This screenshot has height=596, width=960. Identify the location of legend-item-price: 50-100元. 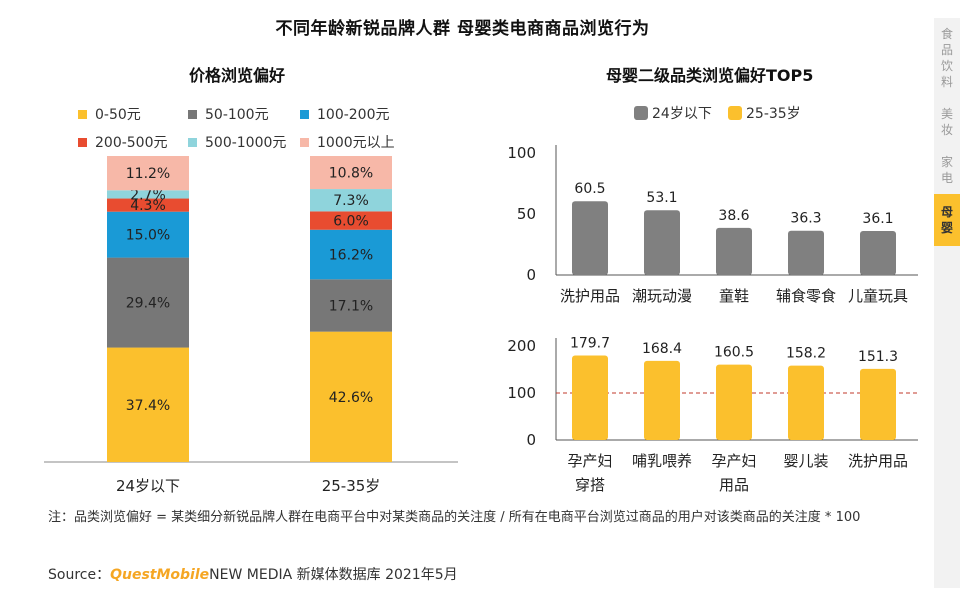
(228, 114).